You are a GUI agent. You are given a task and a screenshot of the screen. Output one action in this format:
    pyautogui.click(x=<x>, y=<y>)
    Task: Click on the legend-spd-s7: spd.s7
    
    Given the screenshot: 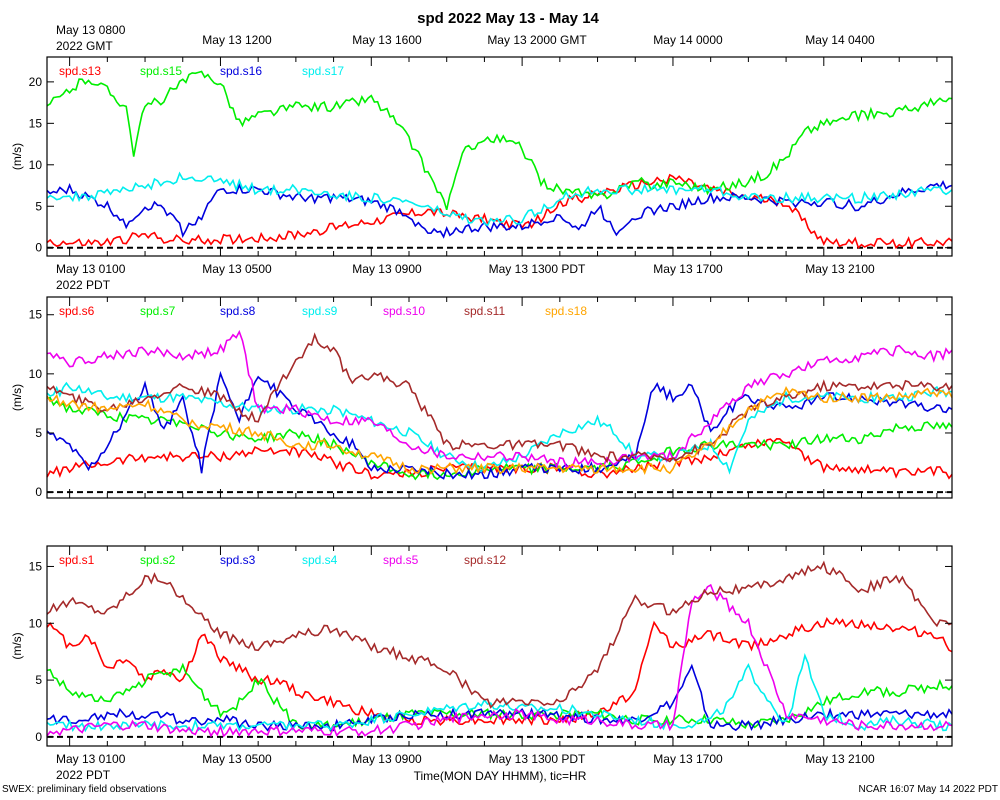 What is the action you would take?
    pyautogui.click(x=158, y=311)
    